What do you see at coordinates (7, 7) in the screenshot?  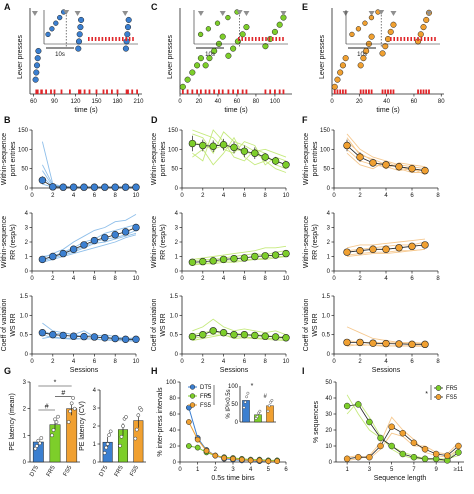 I see `panel-letter: A` at bounding box center [7, 7].